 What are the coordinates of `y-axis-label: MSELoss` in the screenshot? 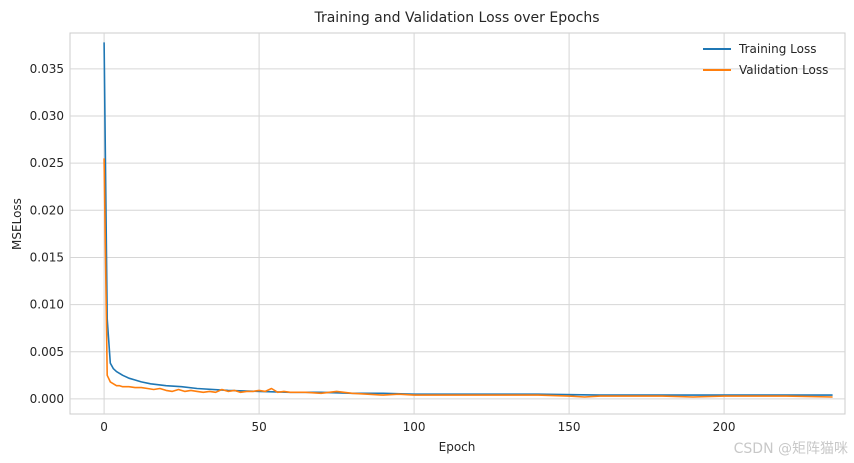 It's located at (17, 224).